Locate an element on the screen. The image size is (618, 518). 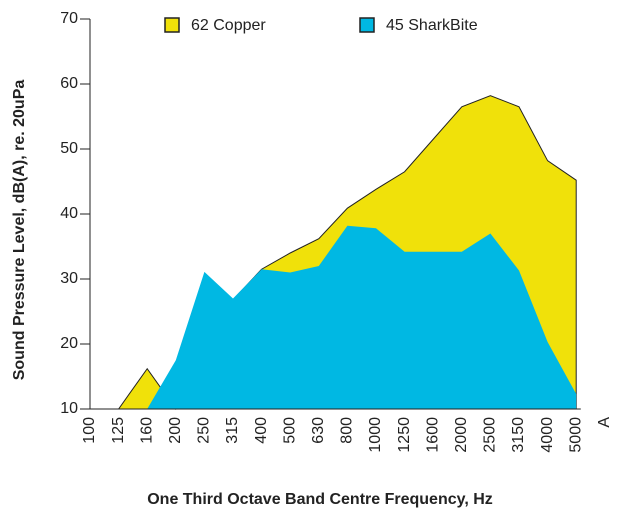
x-tick-label: 800 is located at coordinates (347, 430).